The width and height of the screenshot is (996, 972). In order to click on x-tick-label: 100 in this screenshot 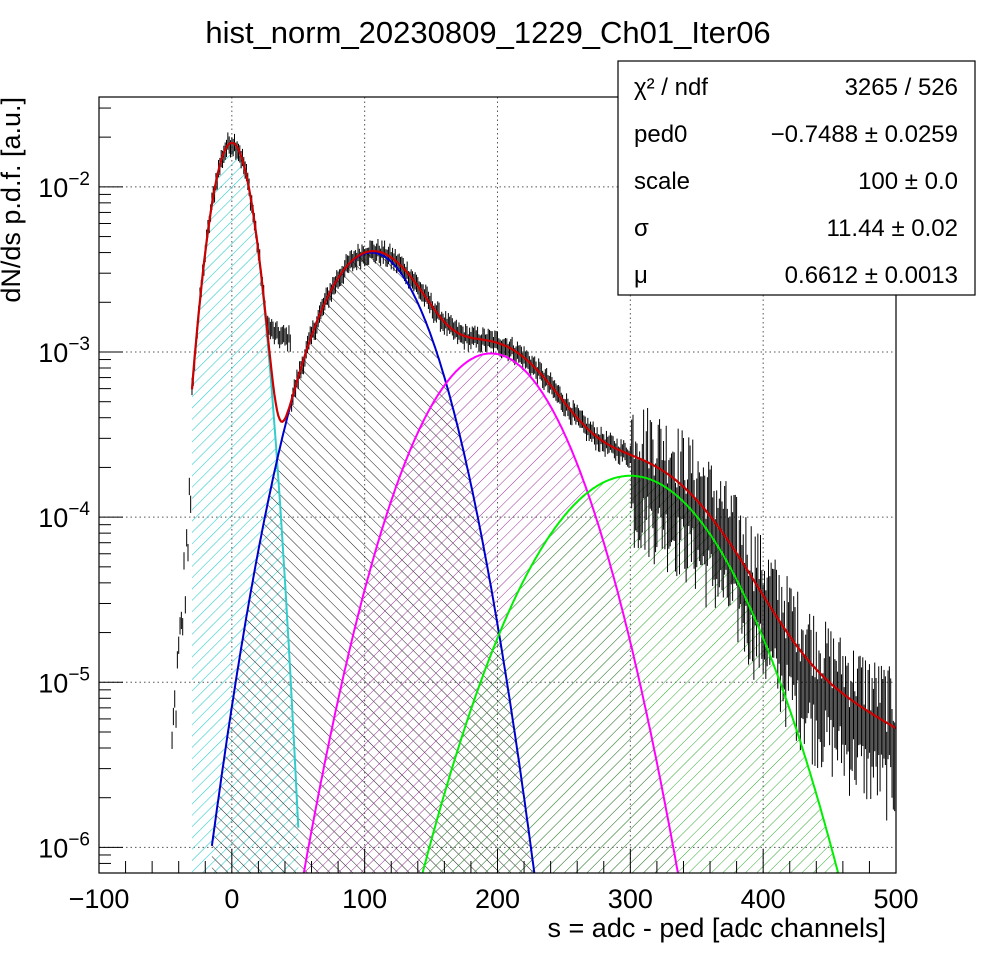, I will do `click(364, 899)`.